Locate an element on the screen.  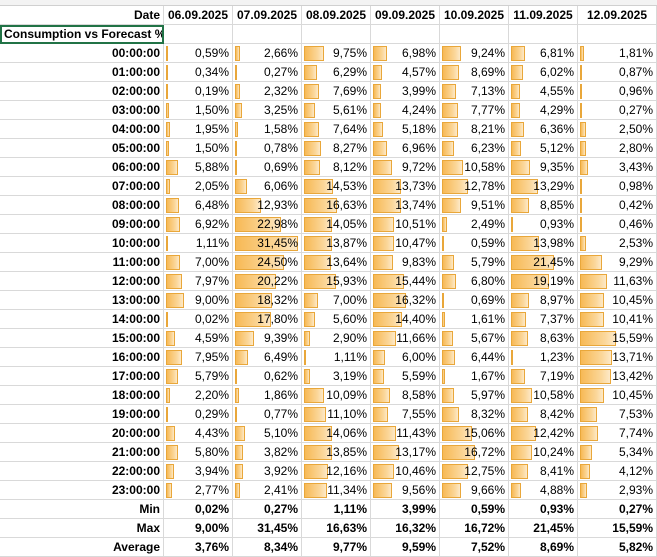
hour-label: 14:00:00 is located at coordinates (82, 319).